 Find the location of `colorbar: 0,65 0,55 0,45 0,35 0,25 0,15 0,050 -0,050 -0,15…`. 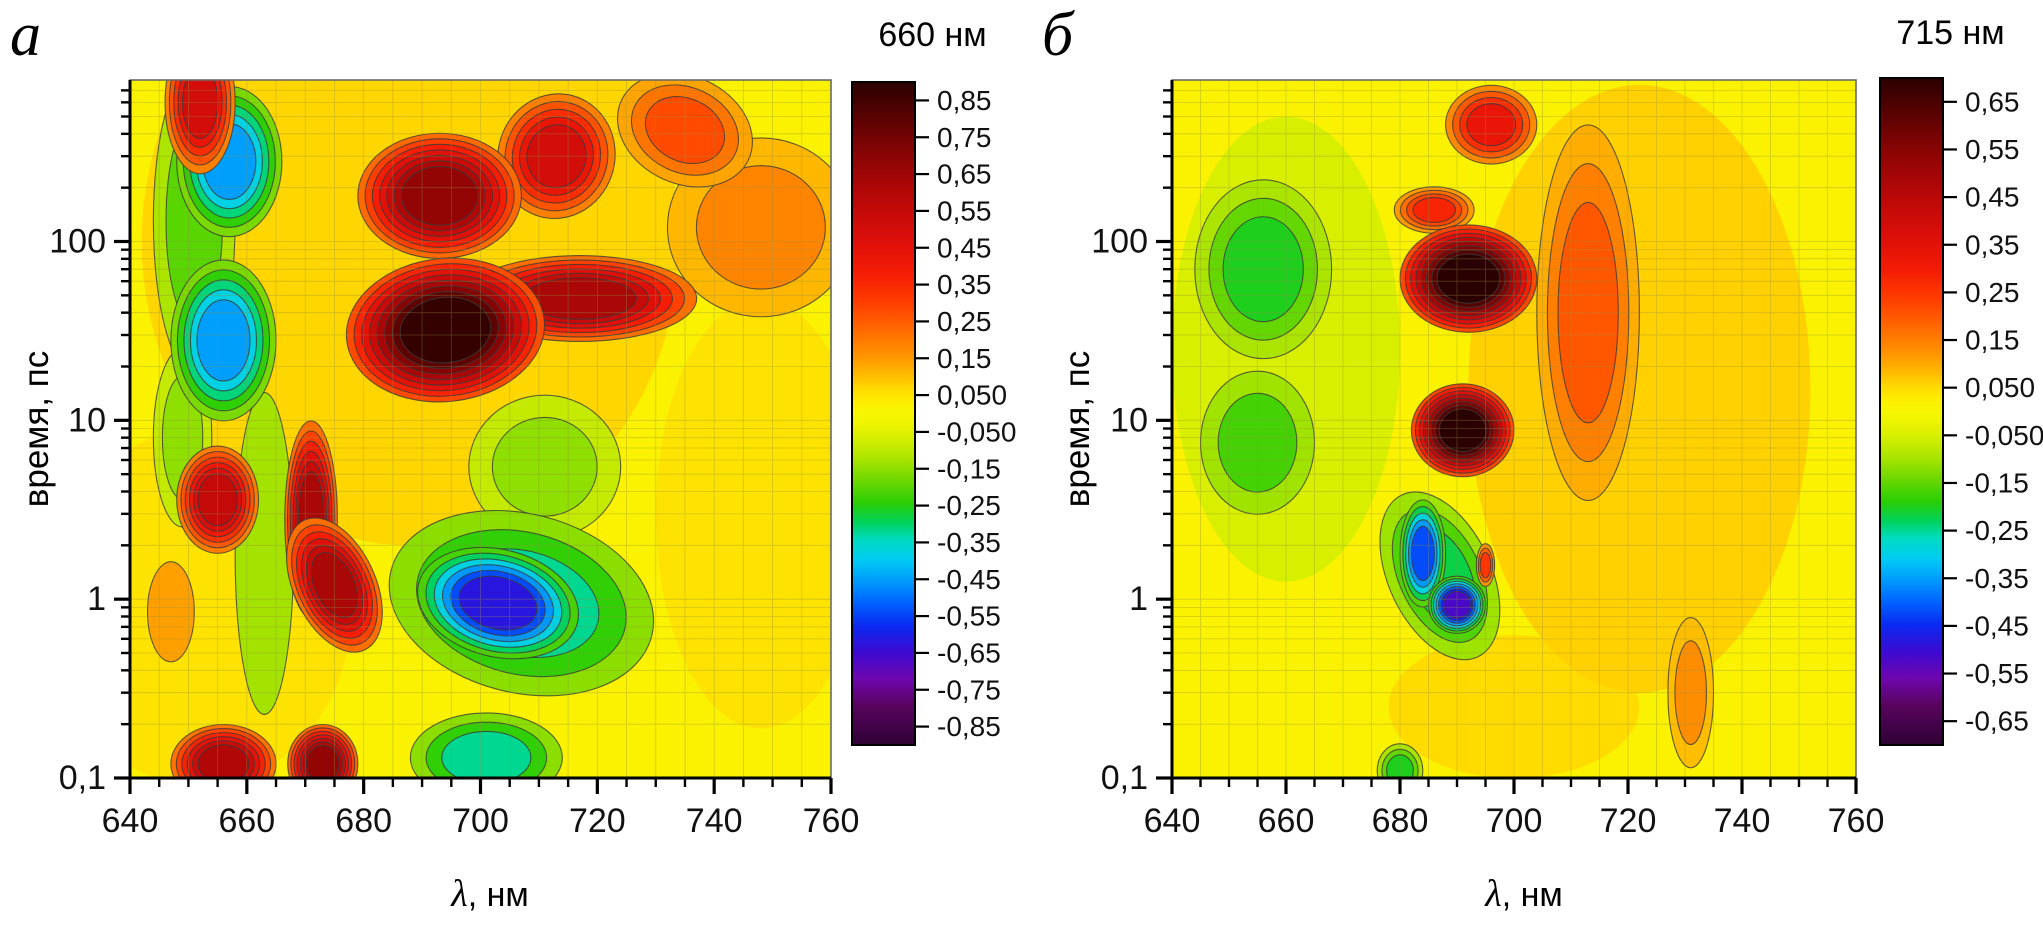

colorbar: 0,65 0,55 0,45 0,35 0,25 0,15 0,050 -0,050 -0,15… is located at coordinates (1961, 411).